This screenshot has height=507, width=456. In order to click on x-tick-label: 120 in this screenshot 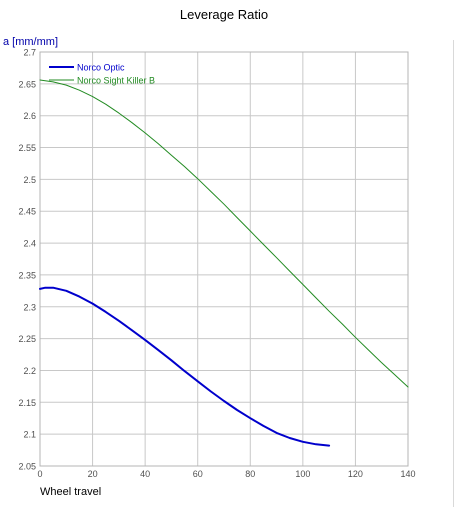, I will do `click(355, 474)`.